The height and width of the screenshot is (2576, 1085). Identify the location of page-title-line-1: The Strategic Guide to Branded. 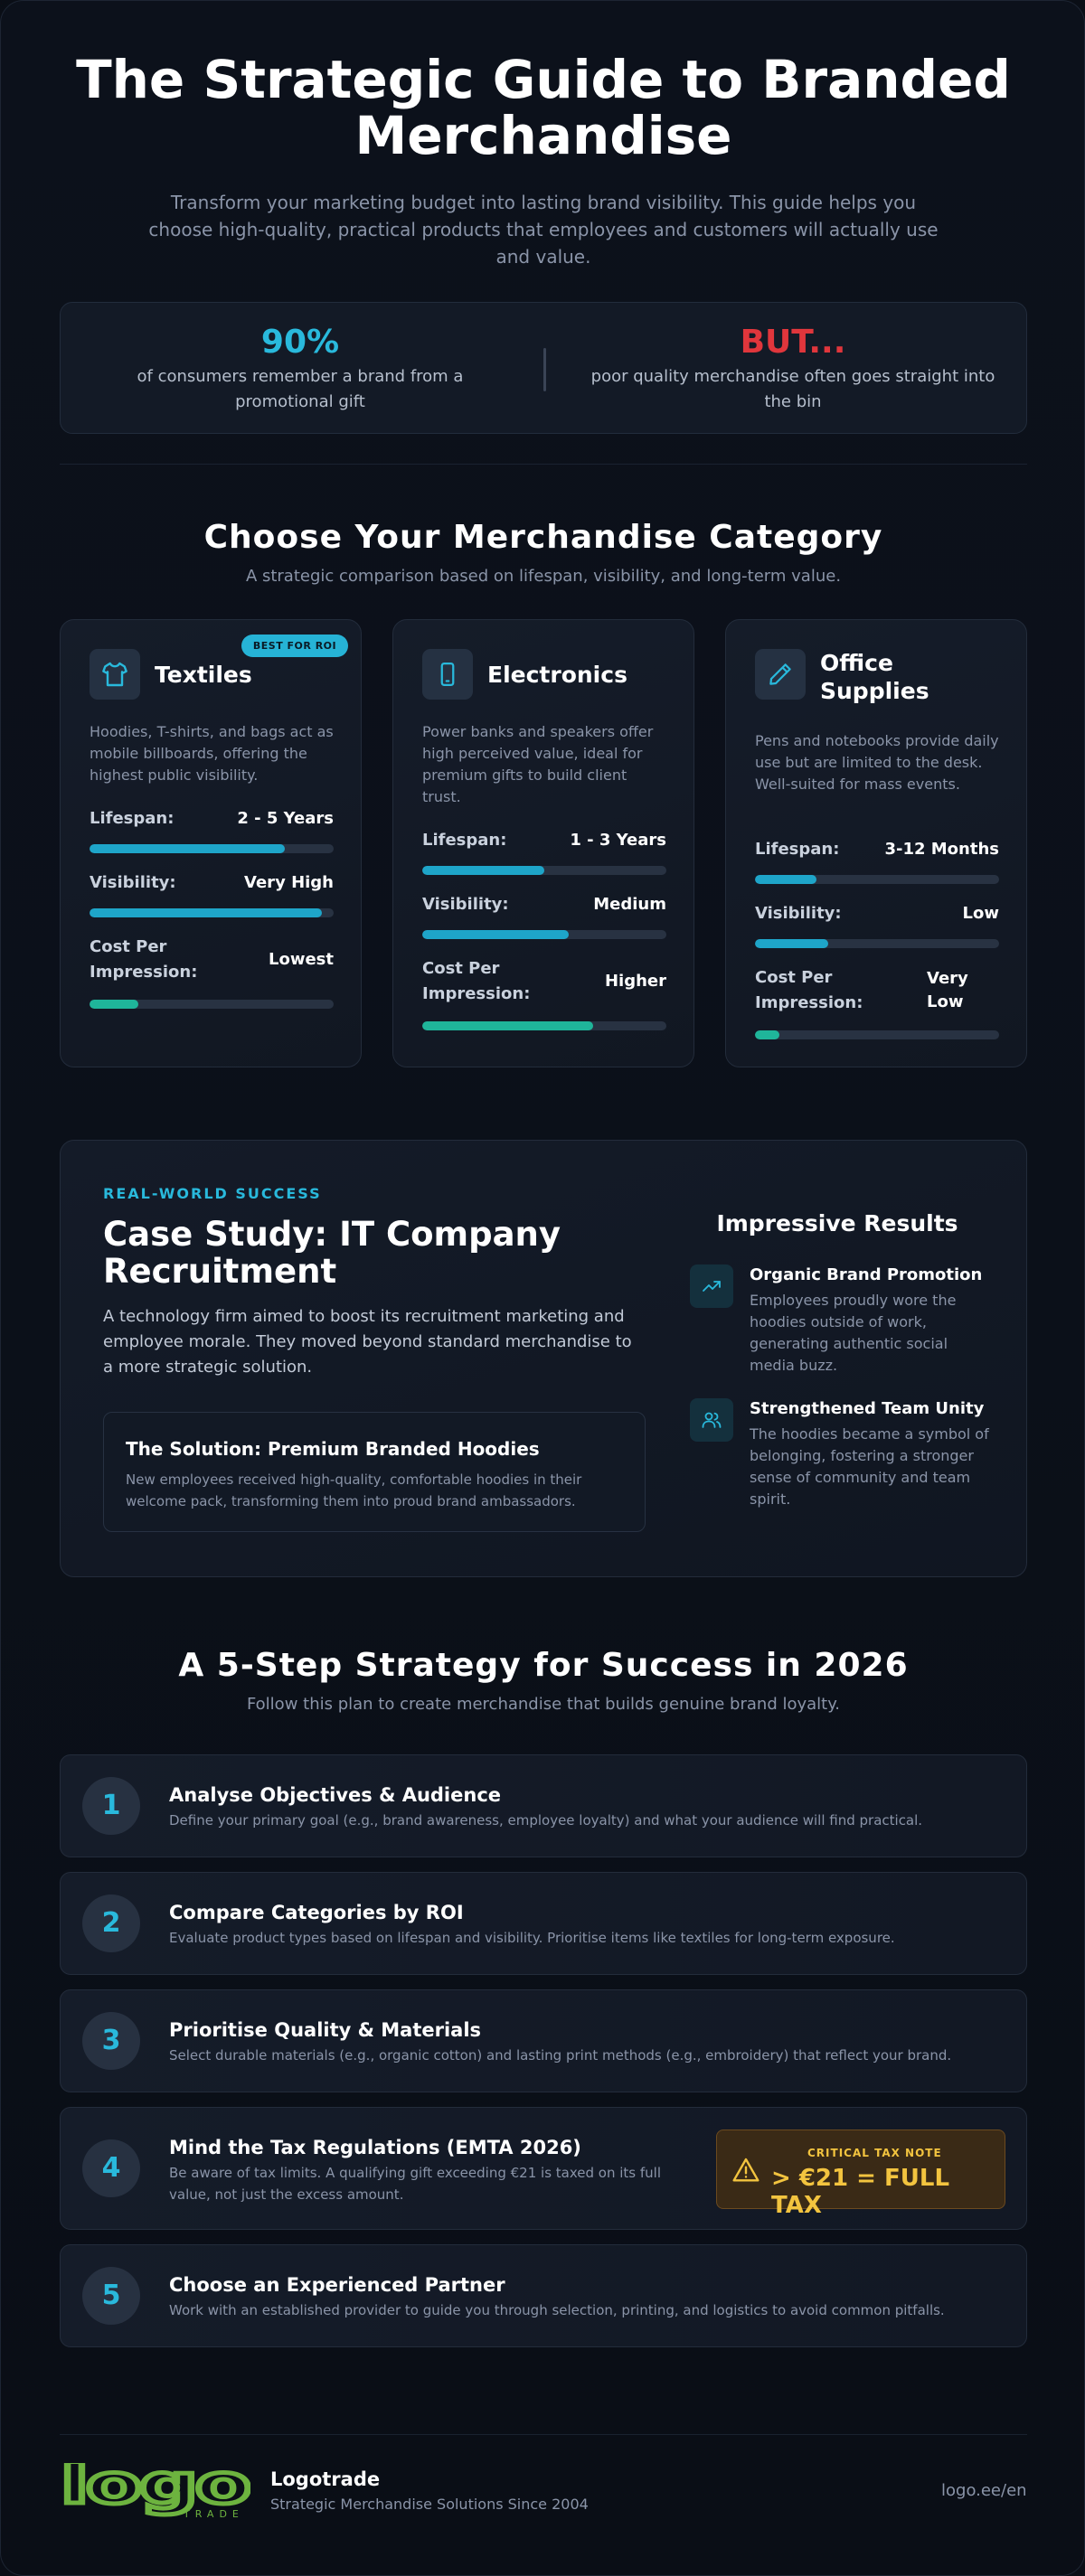
(544, 79).